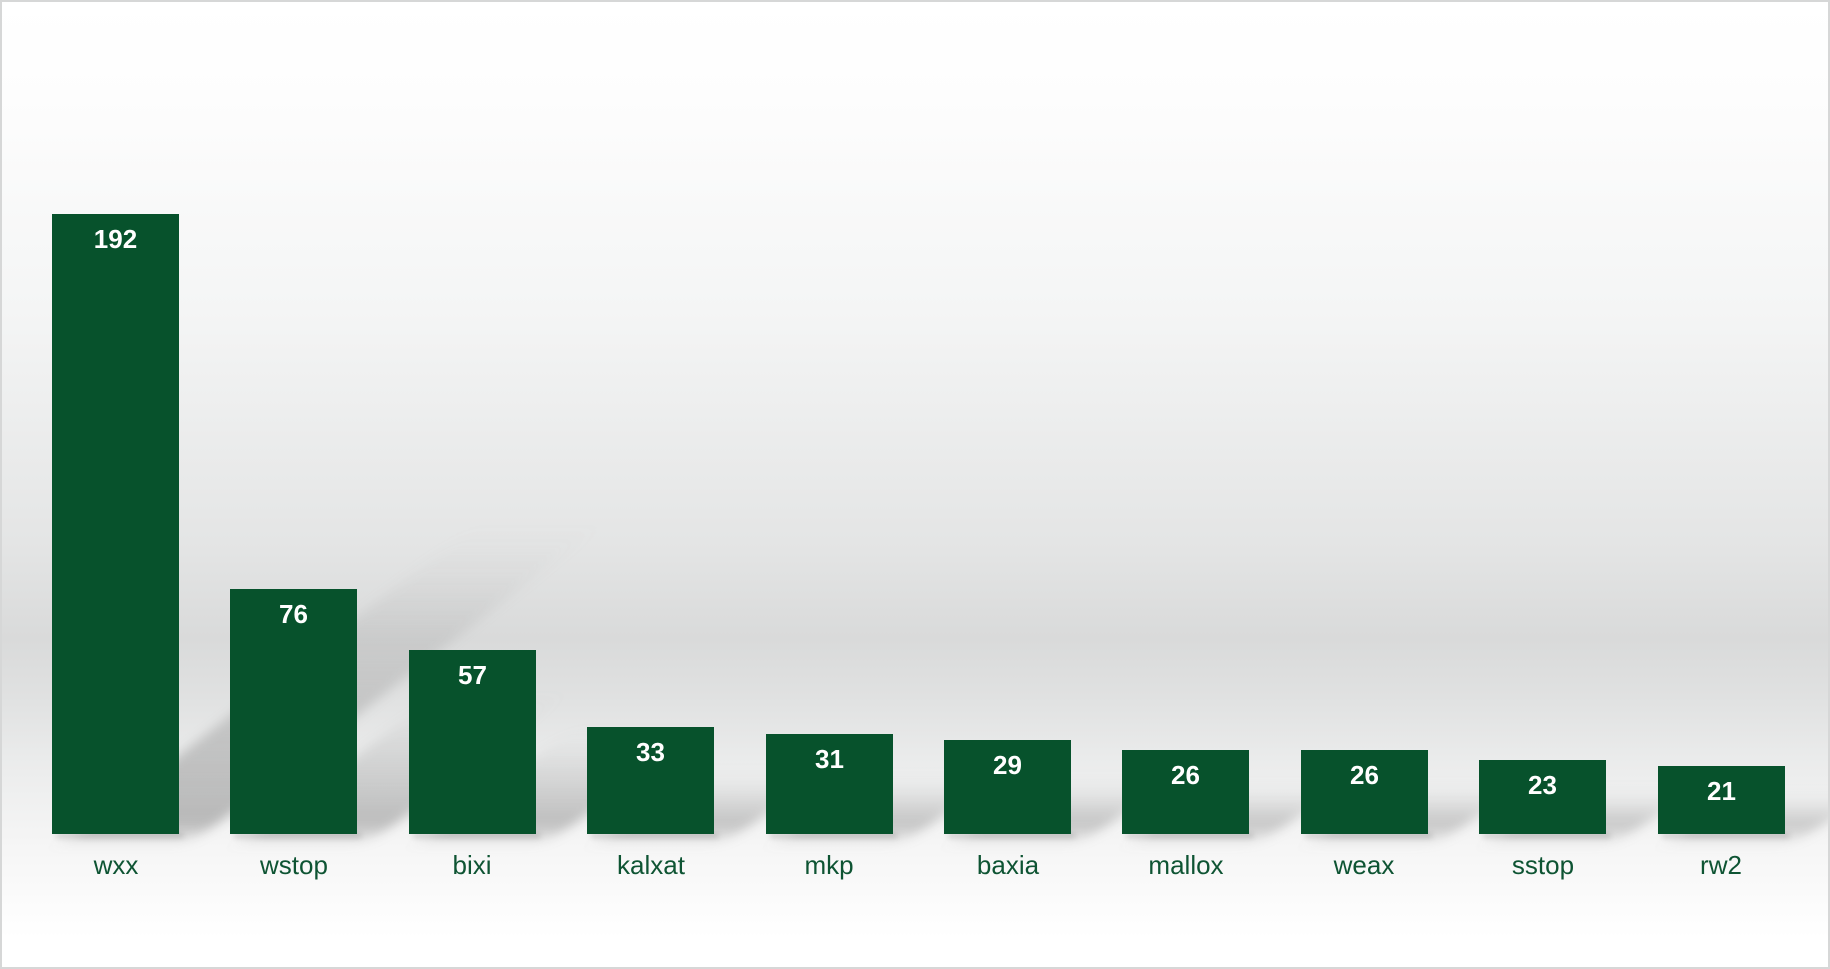  What do you see at coordinates (472, 865) in the screenshot?
I see `bar-category-label: bixi` at bounding box center [472, 865].